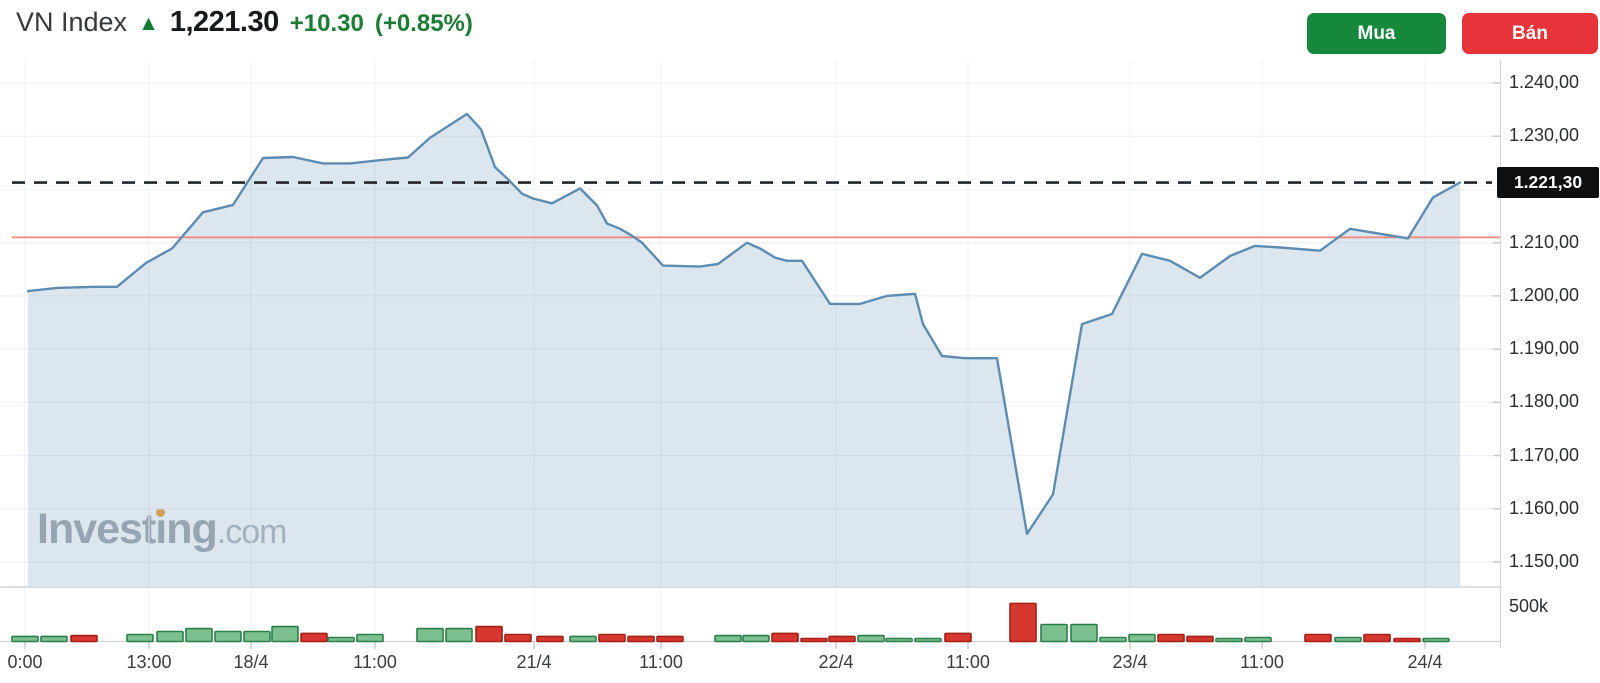 The image size is (1600, 683). What do you see at coordinates (326, 23) in the screenshot?
I see `price-change: +10.30` at bounding box center [326, 23].